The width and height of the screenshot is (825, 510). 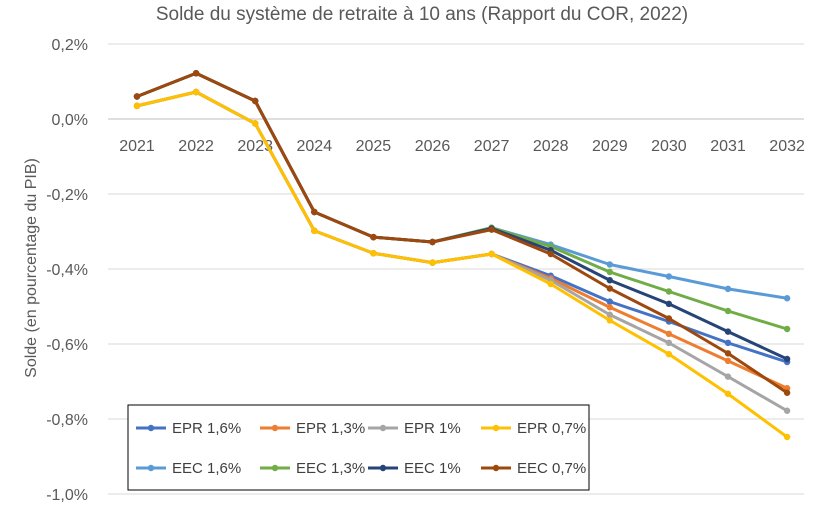 What do you see at coordinates (551, 428) in the screenshot?
I see `legend-label: EPR 0,7%` at bounding box center [551, 428].